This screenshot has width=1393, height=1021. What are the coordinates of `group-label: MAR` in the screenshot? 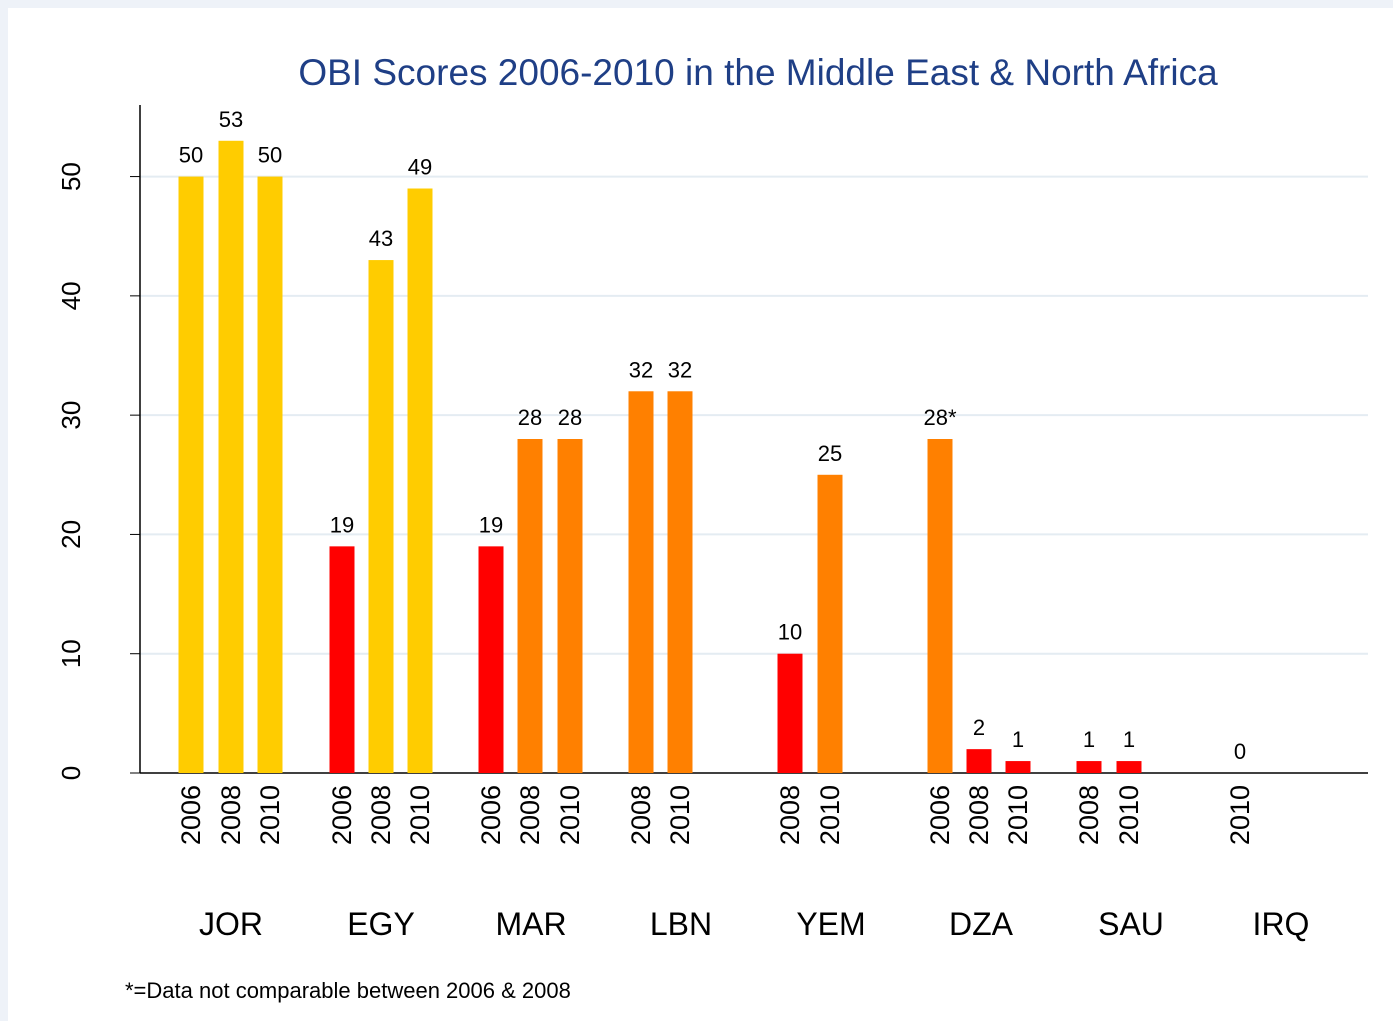 It's located at (530, 924).